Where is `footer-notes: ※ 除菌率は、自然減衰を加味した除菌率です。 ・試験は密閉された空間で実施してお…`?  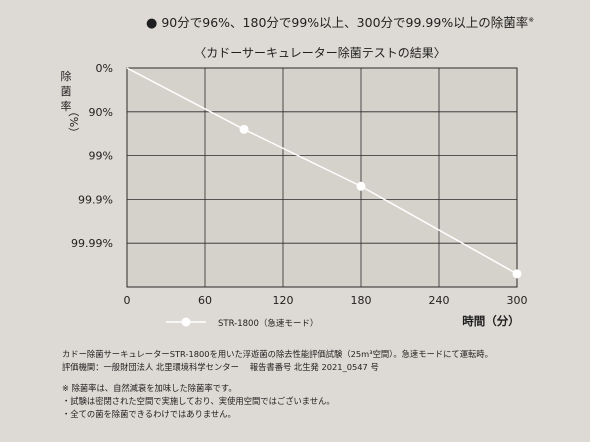 footer-notes: ※ 除菌率は、自然減衰を加味した除菌率です。 ・試験は密閉された空間で実施してお… is located at coordinates (277, 401).